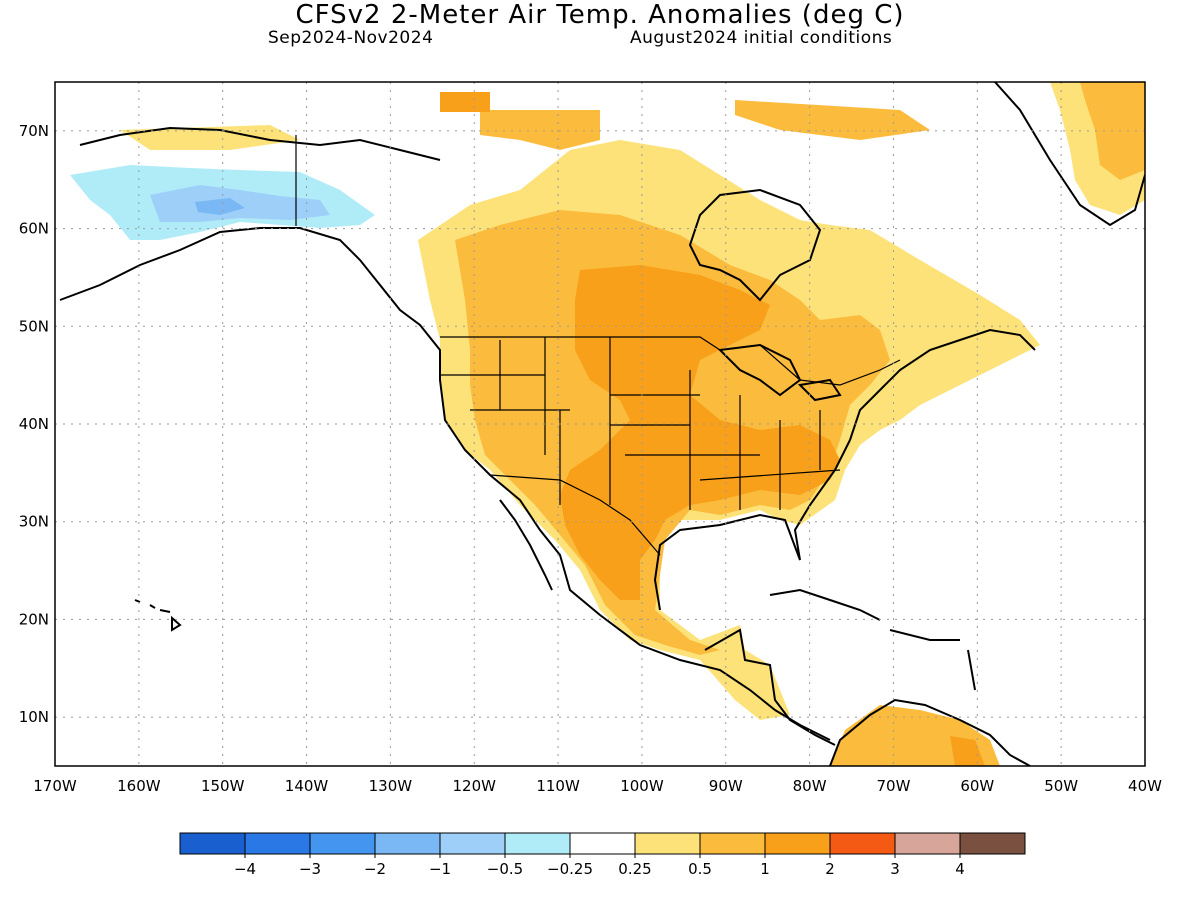 Image resolution: width=1200 pixels, height=900 pixels. Describe the element at coordinates (220, 206) in the screenshot. I see `alaska-anomaly-cold-core` at that location.